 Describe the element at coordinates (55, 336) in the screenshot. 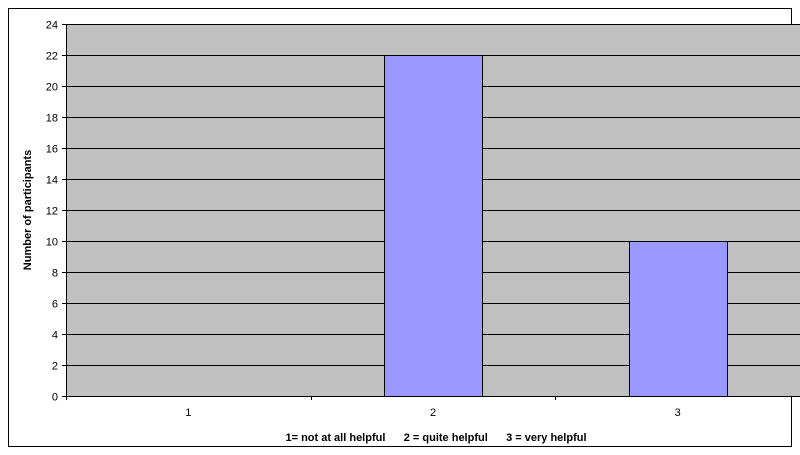

I see `y-tick-label: 4` at that location.